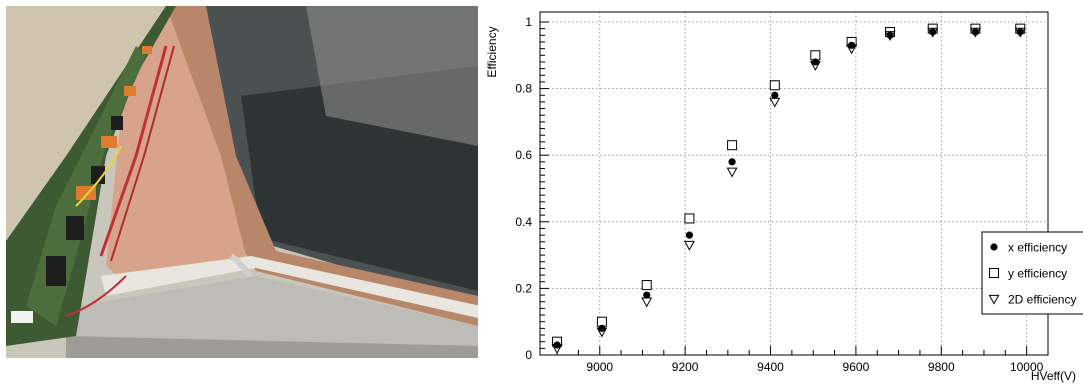 This screenshot has height=388, width=1083. Describe the element at coordinates (599, 367) in the screenshot. I see `x-tick-label: 9000` at that location.